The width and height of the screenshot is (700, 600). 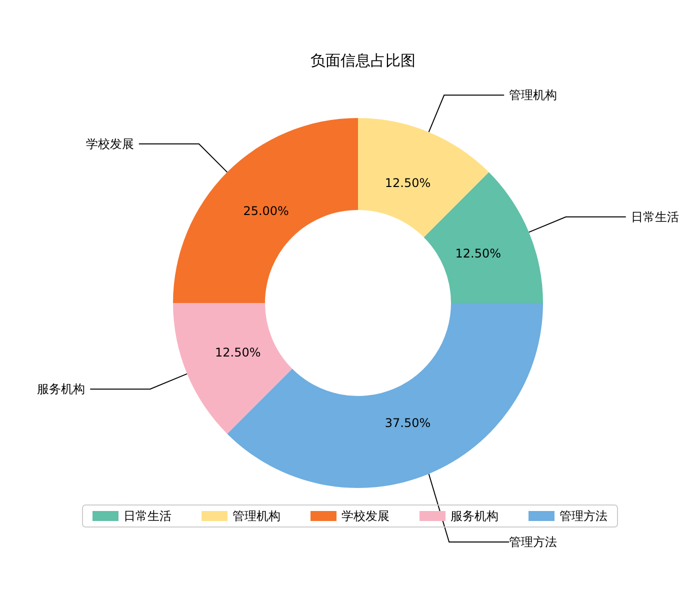 What do you see at coordinates (256, 516) in the screenshot?
I see `legend-label: 管理机构` at bounding box center [256, 516].